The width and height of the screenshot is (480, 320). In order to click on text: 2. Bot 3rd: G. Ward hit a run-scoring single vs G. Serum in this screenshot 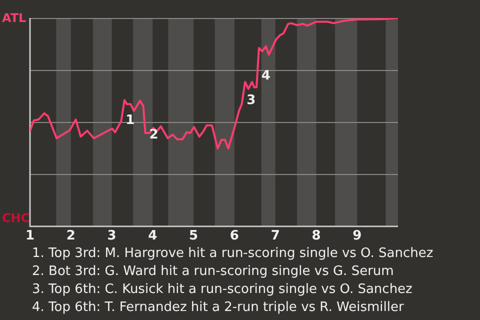, I will do `click(213, 272)`.